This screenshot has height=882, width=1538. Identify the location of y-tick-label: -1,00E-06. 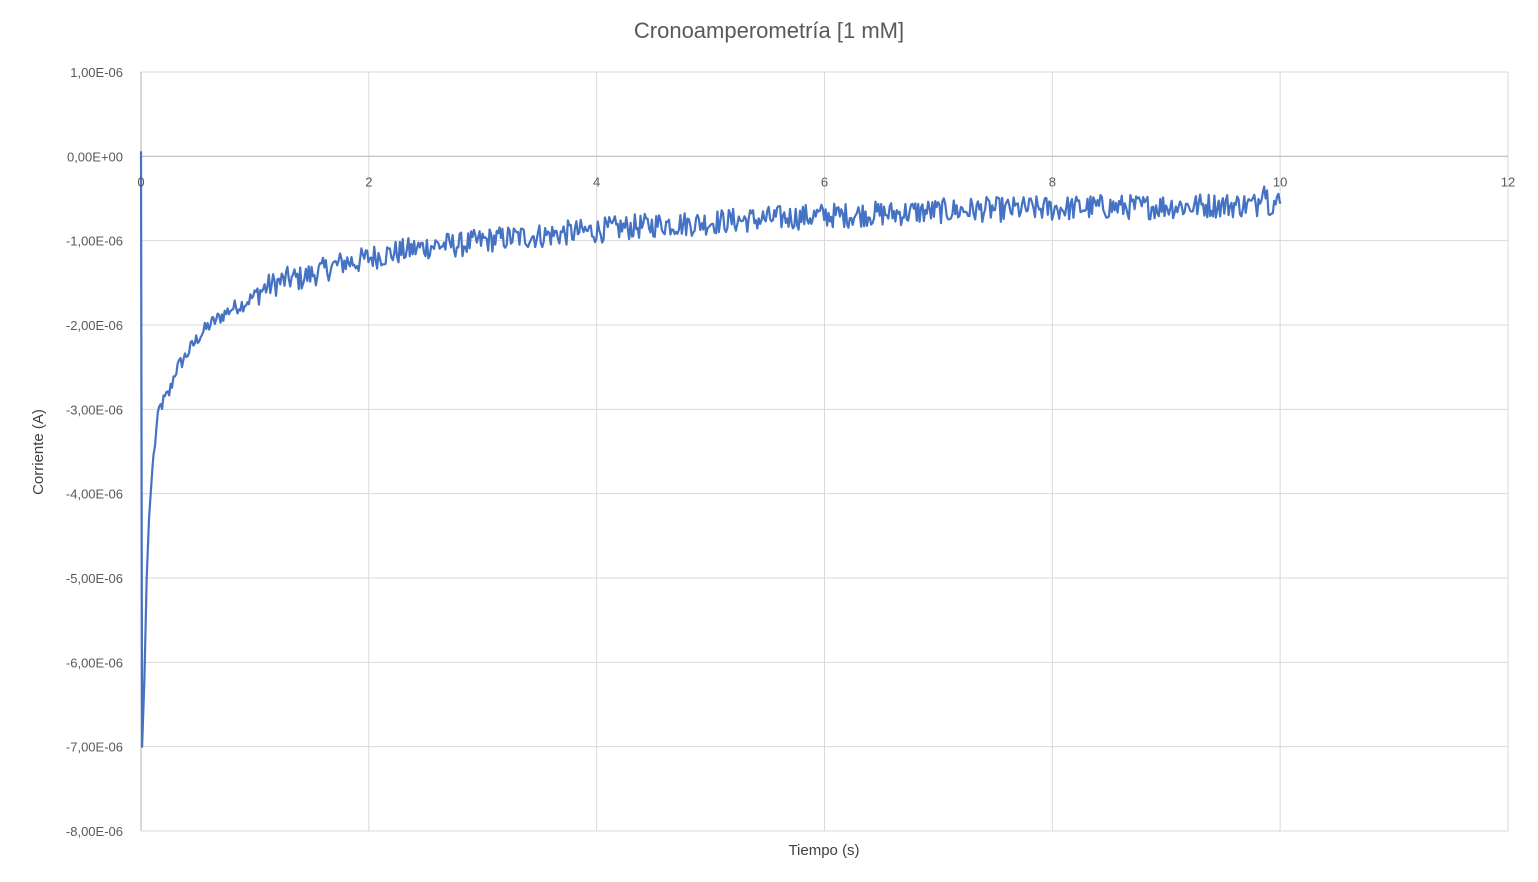
(94, 241).